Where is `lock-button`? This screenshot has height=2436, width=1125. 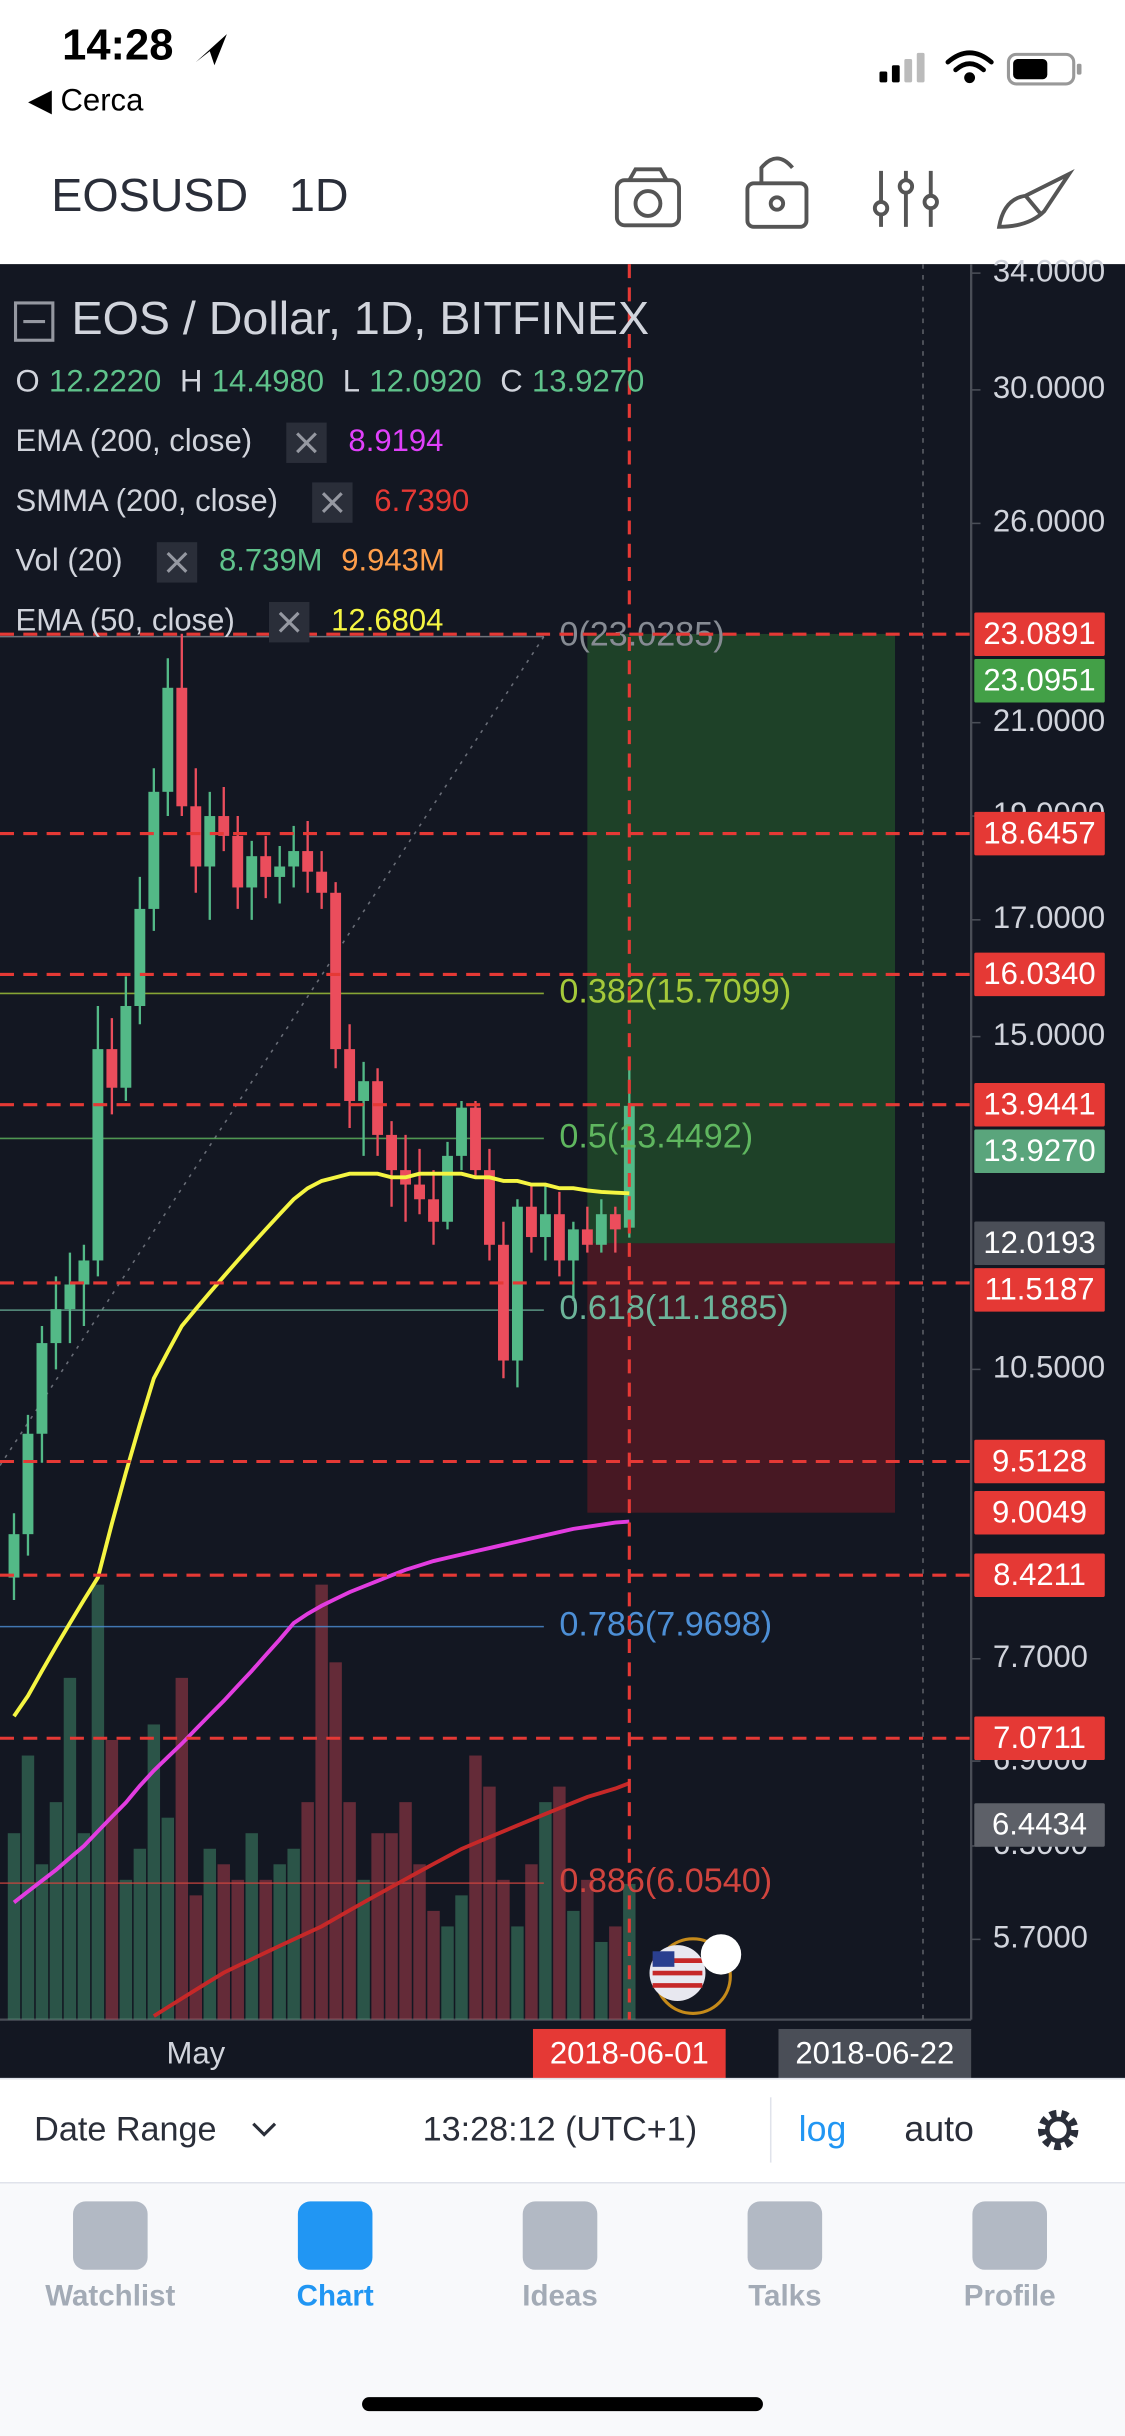
lock-button is located at coordinates (777, 192).